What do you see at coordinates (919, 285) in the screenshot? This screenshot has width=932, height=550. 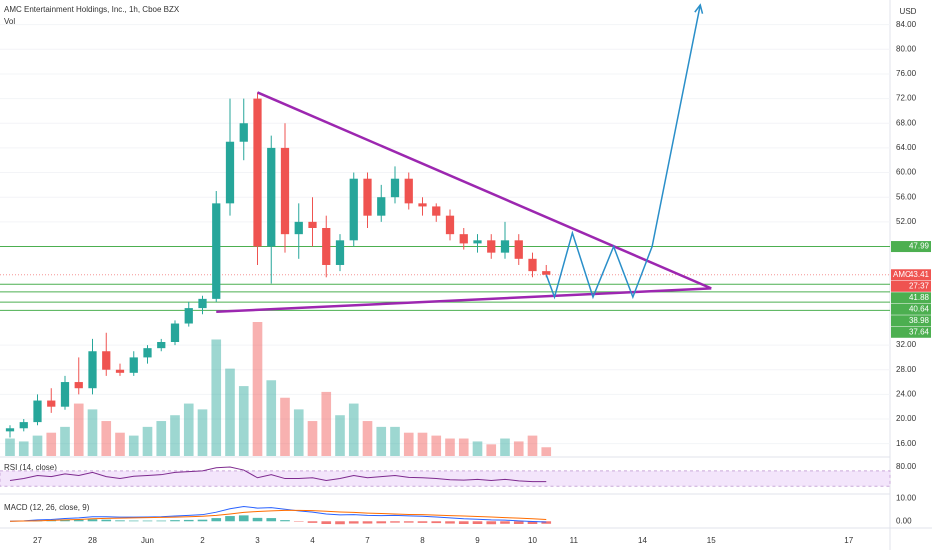 I see `countdown-label: 27:37` at bounding box center [919, 285].